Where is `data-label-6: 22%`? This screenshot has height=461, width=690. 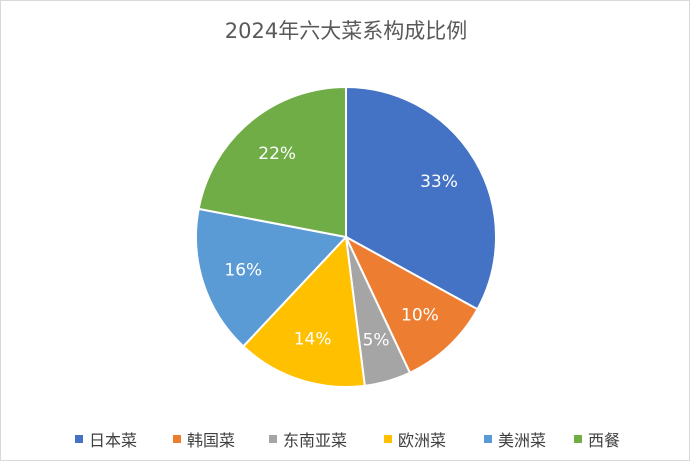
data-label-6: 22% is located at coordinates (277, 154).